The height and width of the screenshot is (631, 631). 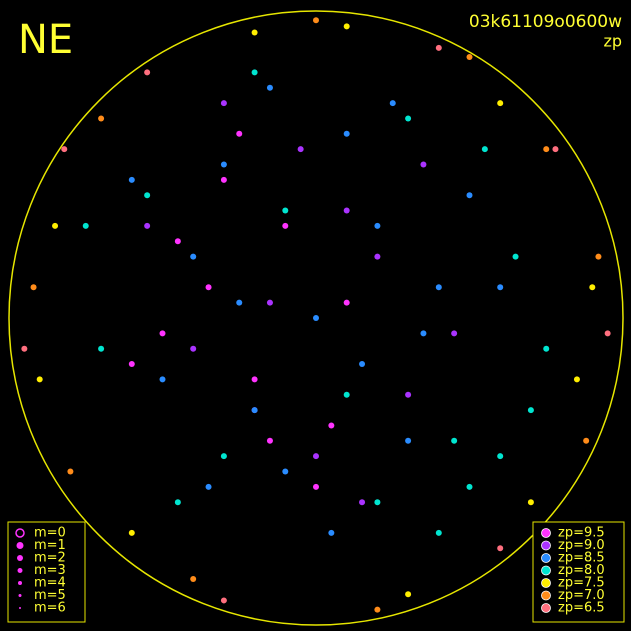 What do you see at coordinates (581, 558) in the screenshot?
I see `color-legend-label: zp=8.5` at bounding box center [581, 558].